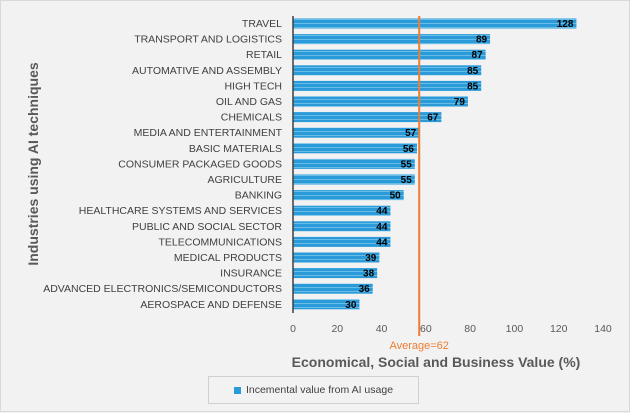 The height and width of the screenshot is (413, 630). What do you see at coordinates (262, 24) in the screenshot?
I see `category-label: TRAVEL` at bounding box center [262, 24].